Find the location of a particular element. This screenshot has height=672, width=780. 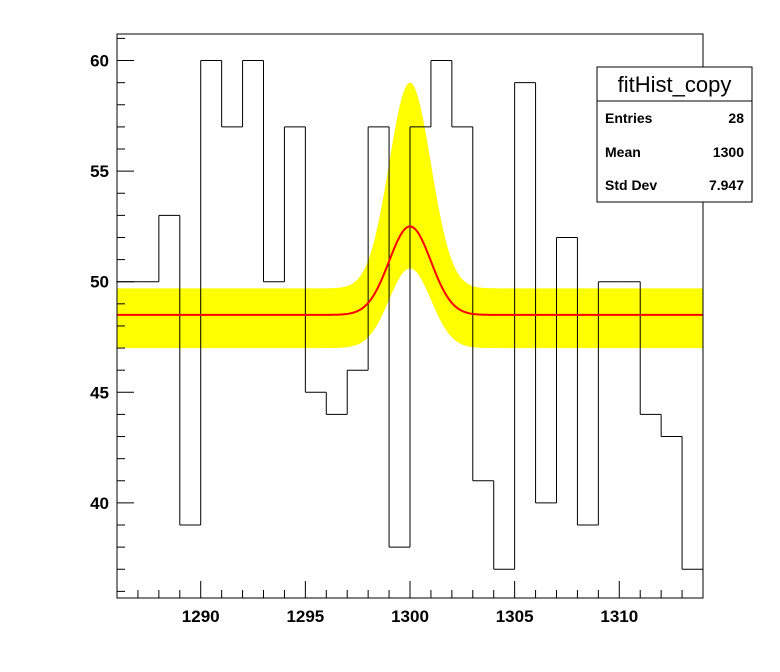

stats-stddev-value: 7.947 is located at coordinates (726, 185).